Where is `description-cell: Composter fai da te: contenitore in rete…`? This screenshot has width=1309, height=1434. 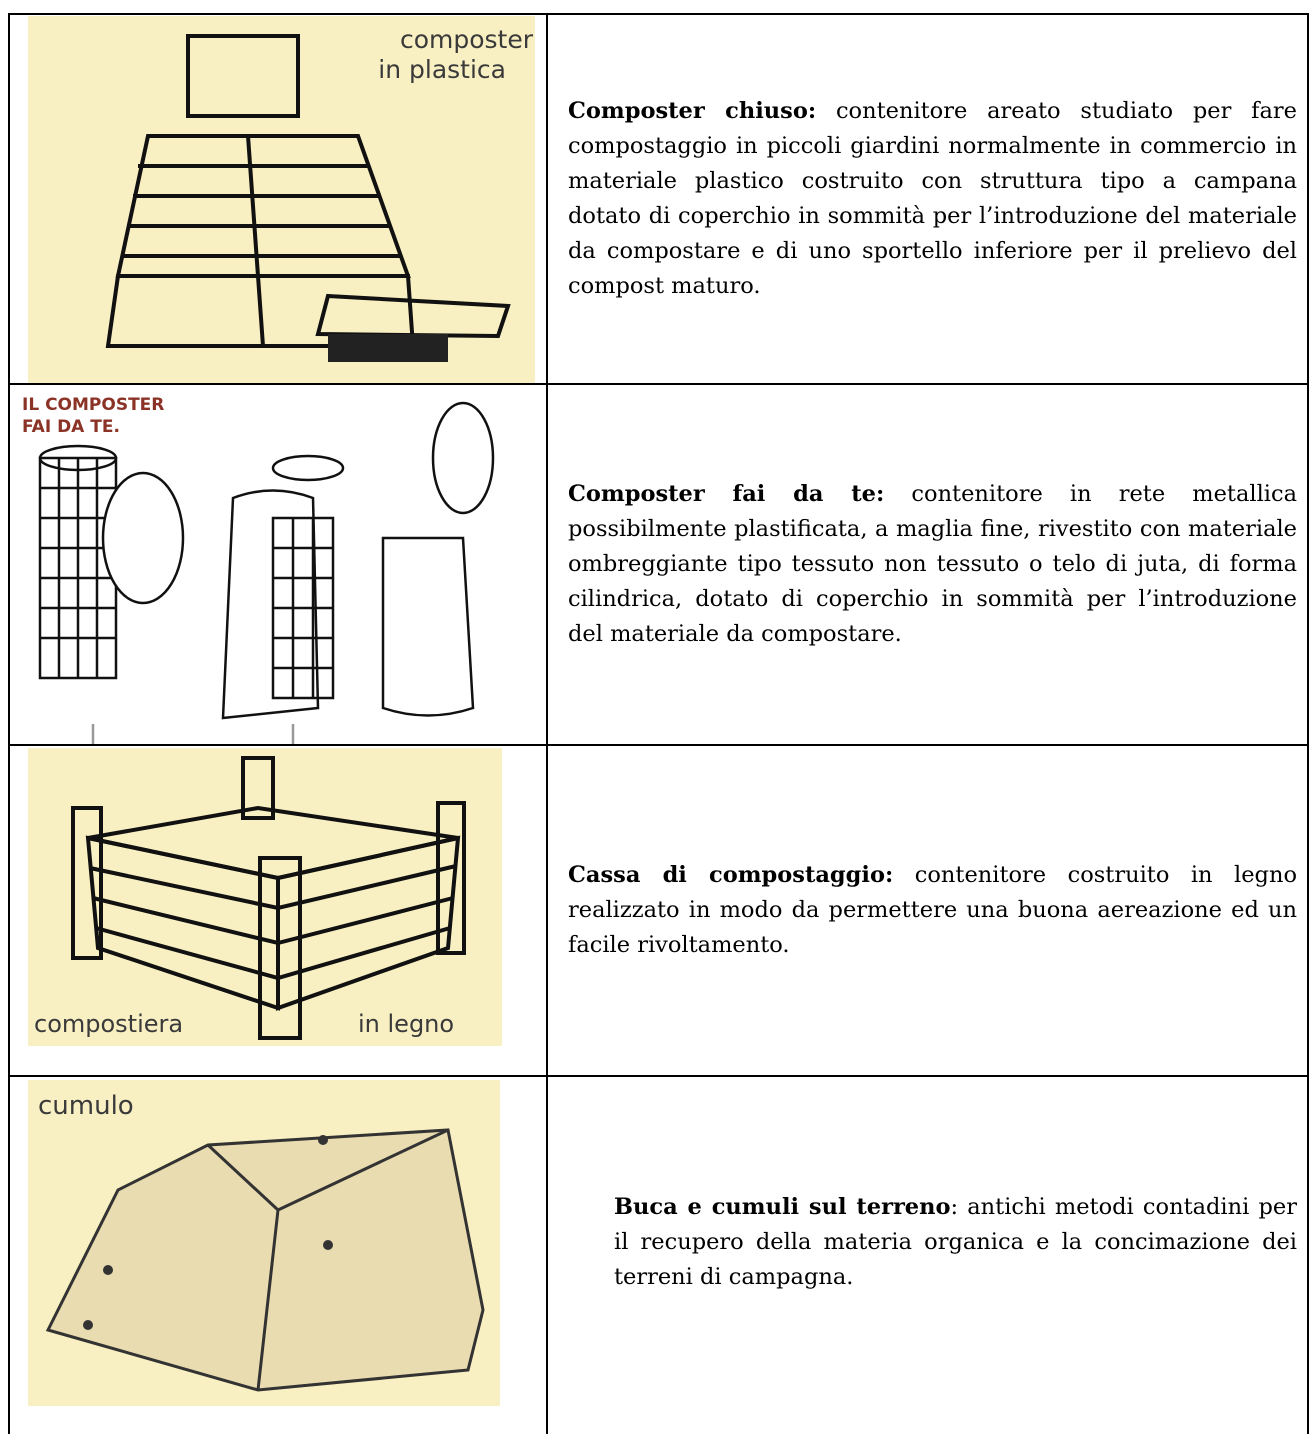
description-cell: Composter fai da te: contenitore in rete… is located at coordinates (923, 564).